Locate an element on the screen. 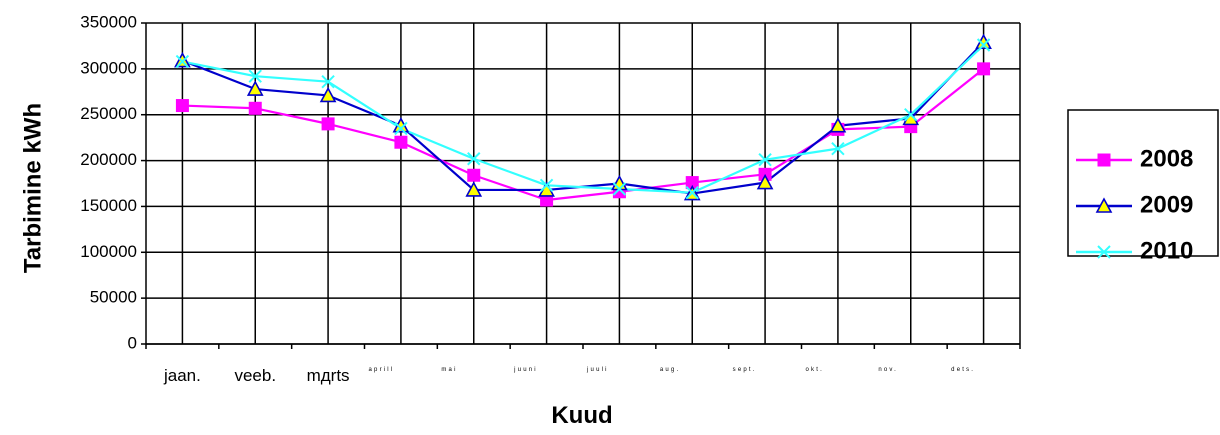 This screenshot has width=1220, height=435. legend-label-2009: 2009 is located at coordinates (1166, 204).